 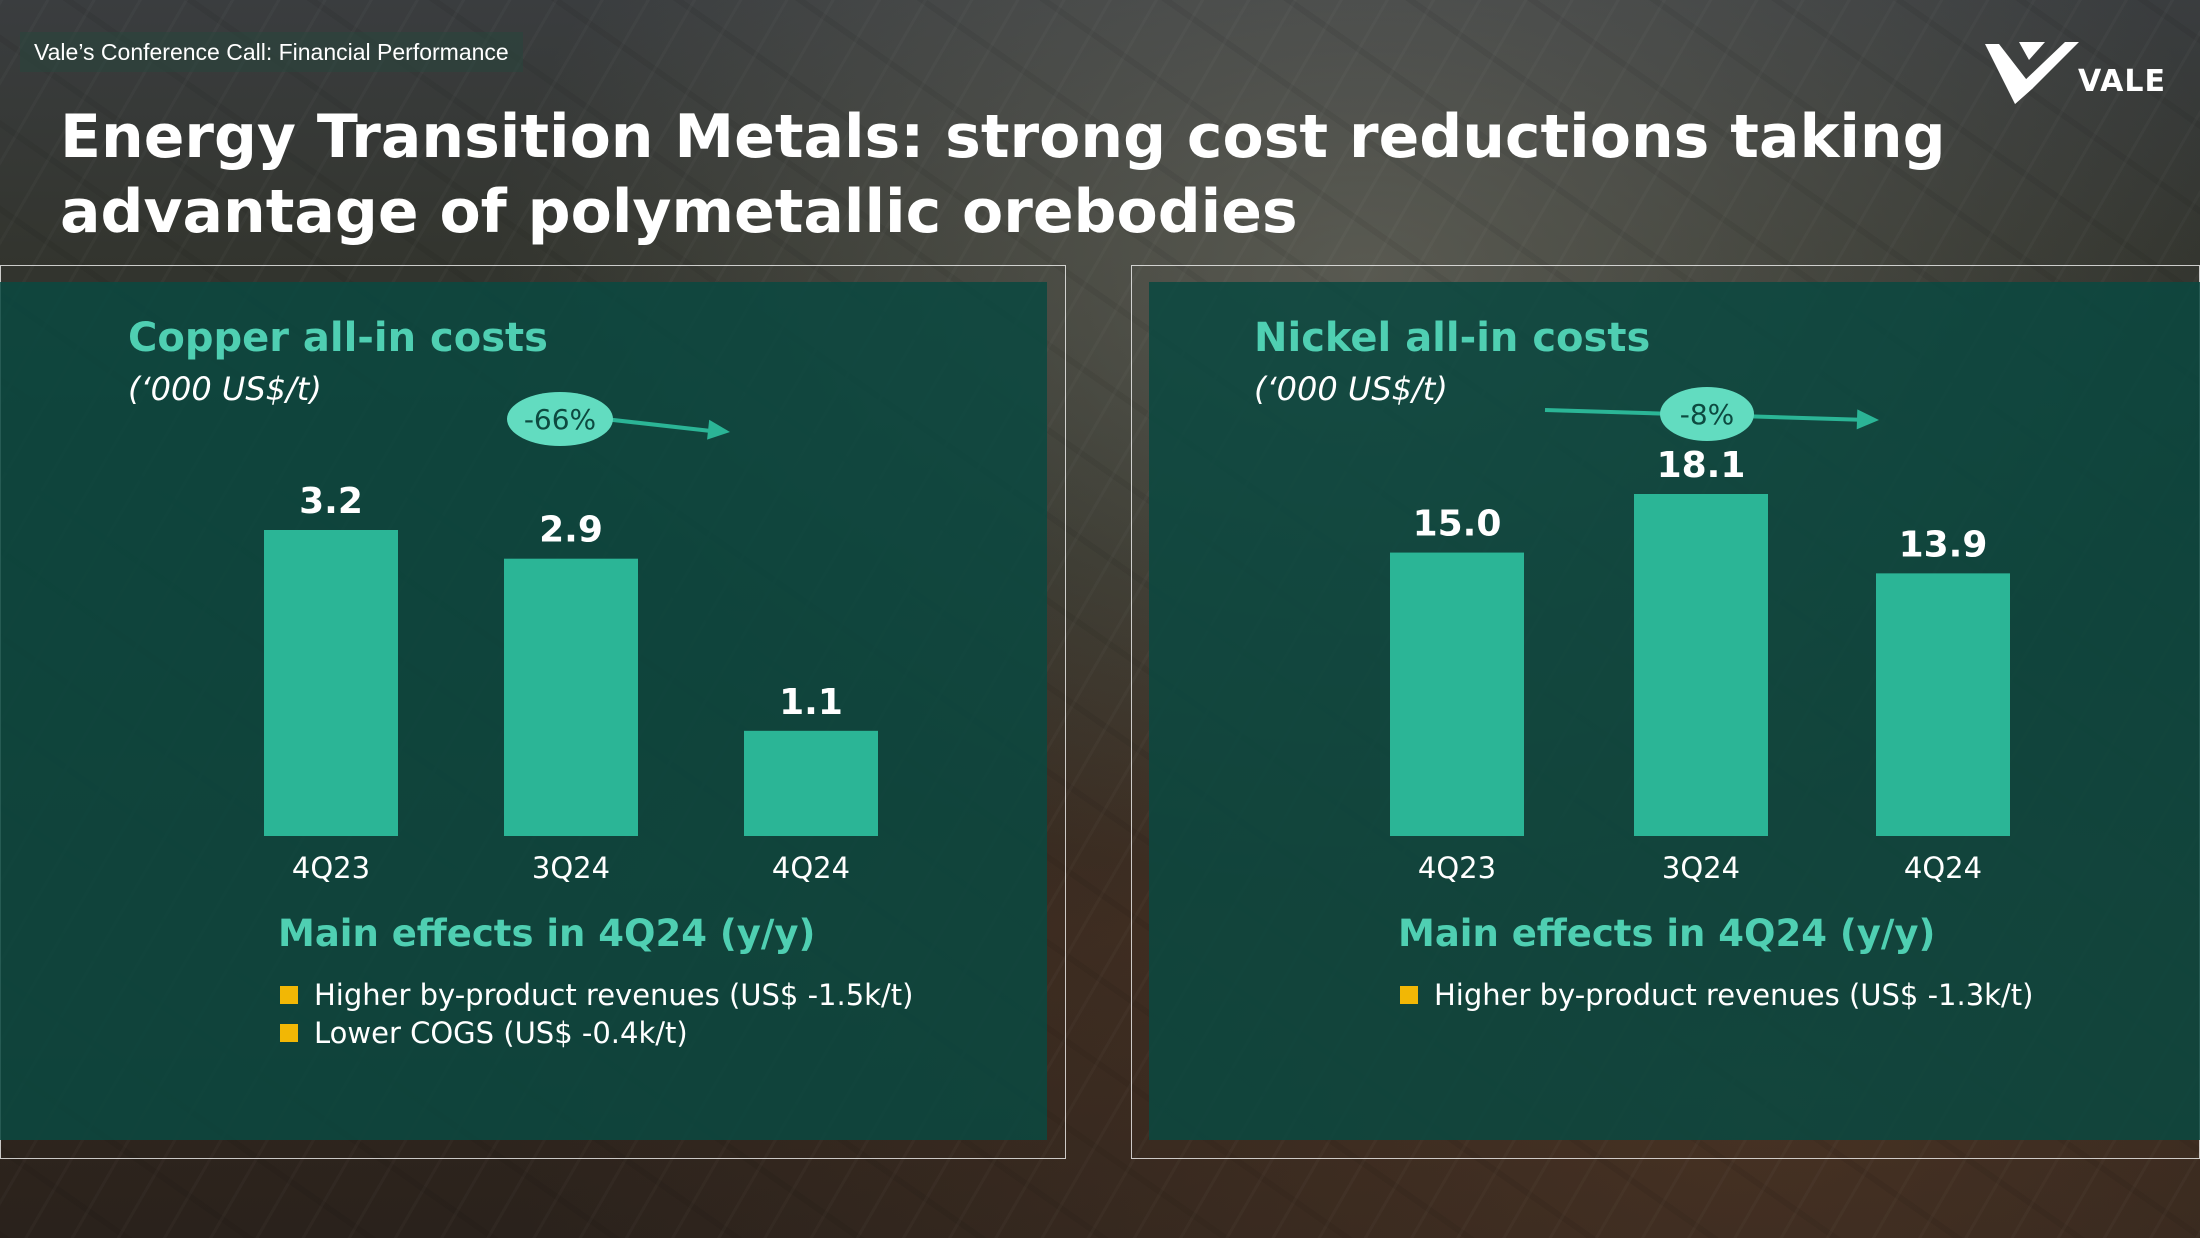 I want to click on nickel-bar-4q24, so click(x=1943, y=704).